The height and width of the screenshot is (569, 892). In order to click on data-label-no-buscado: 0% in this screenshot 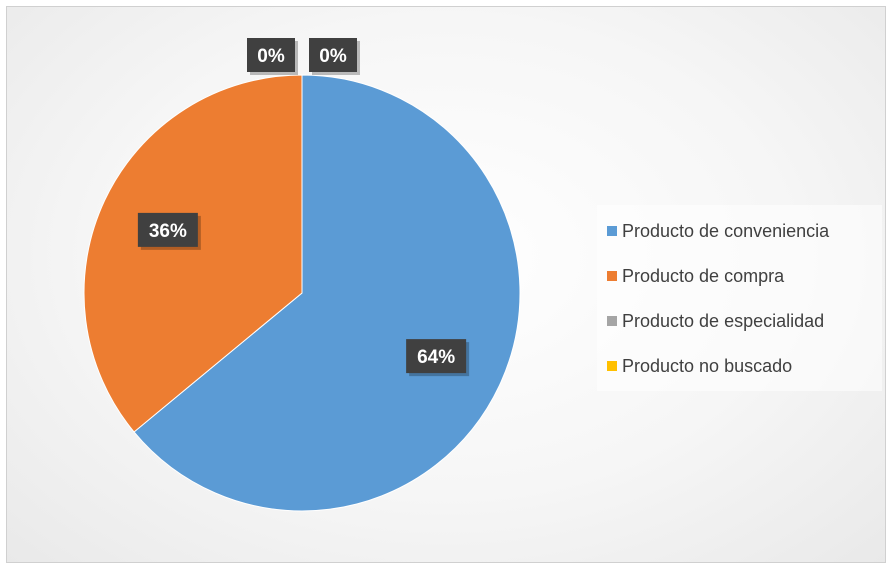, I will do `click(334, 56)`.